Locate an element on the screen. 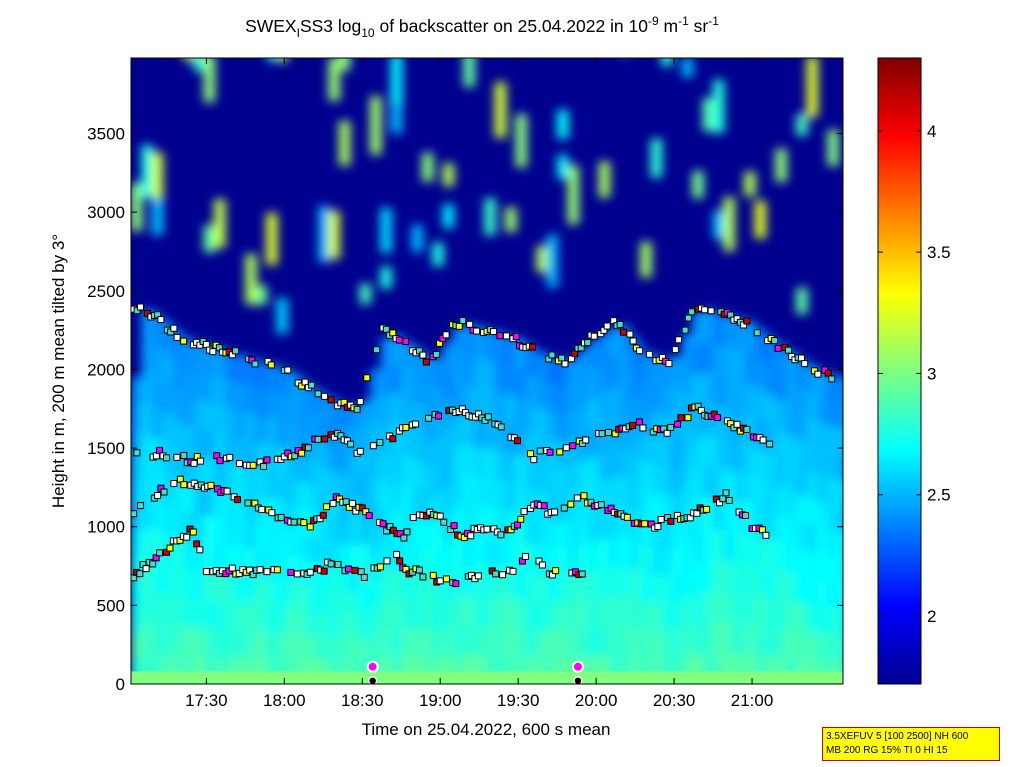 The image size is (1023, 767). title-sup1: -9 is located at coordinates (653, 21).